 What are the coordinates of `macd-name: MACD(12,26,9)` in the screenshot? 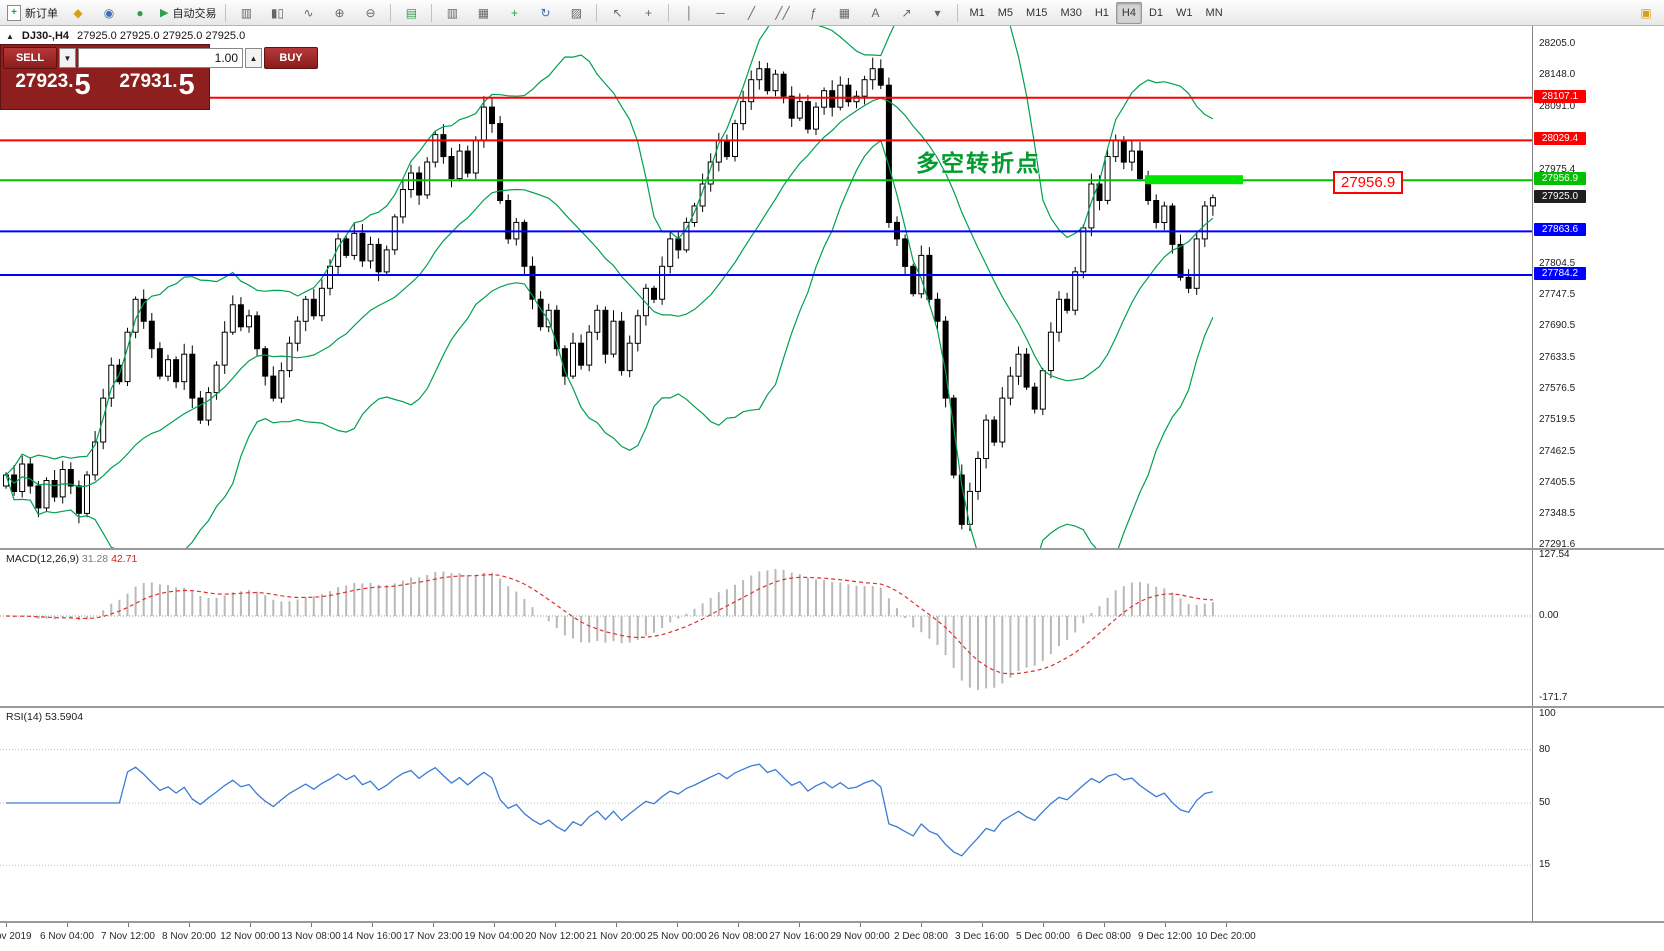 It's located at (42, 559).